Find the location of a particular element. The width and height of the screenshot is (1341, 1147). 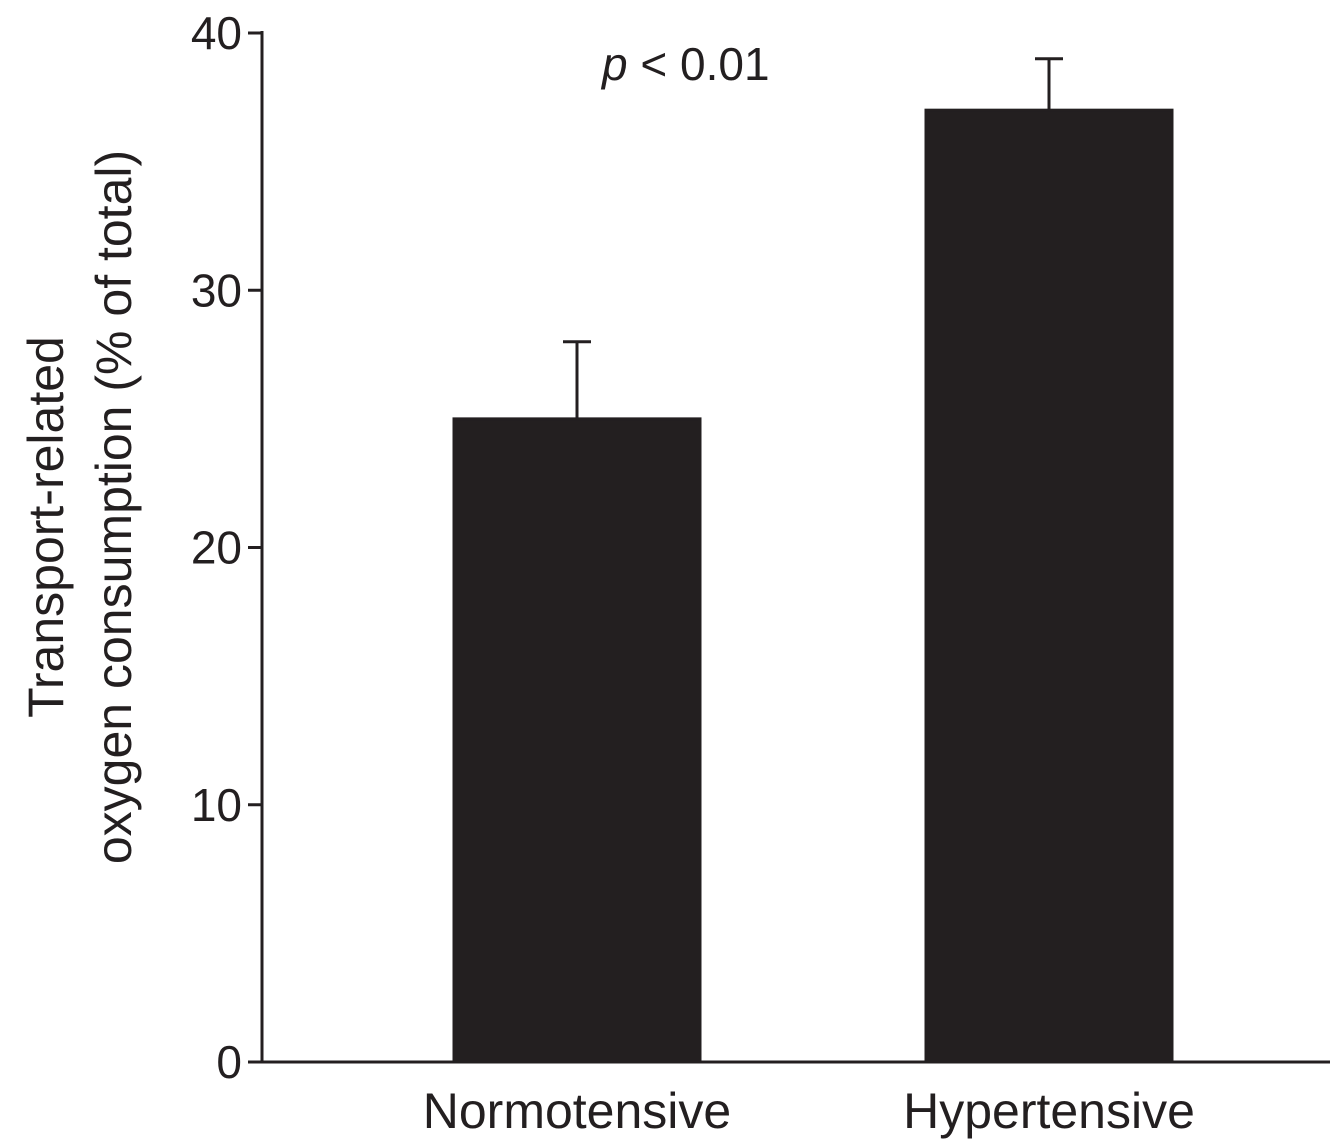

x-tick-label-normotensive: Normotensive is located at coordinates (577, 1111).